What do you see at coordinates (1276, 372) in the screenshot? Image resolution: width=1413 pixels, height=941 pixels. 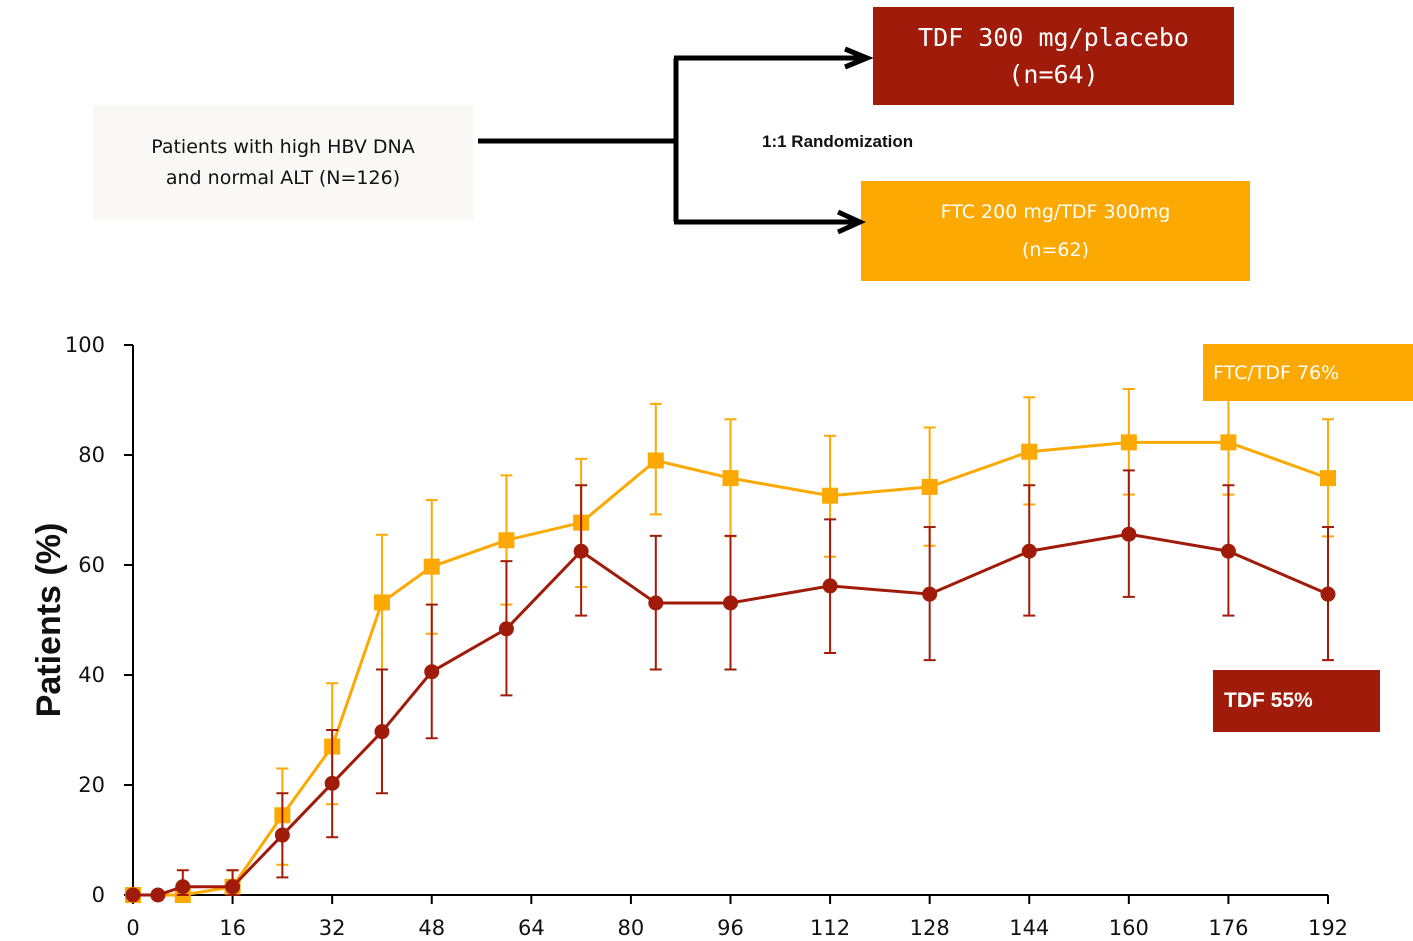 I see `ftc-tdf-result-text: FTC/TDF 76%` at bounding box center [1276, 372].